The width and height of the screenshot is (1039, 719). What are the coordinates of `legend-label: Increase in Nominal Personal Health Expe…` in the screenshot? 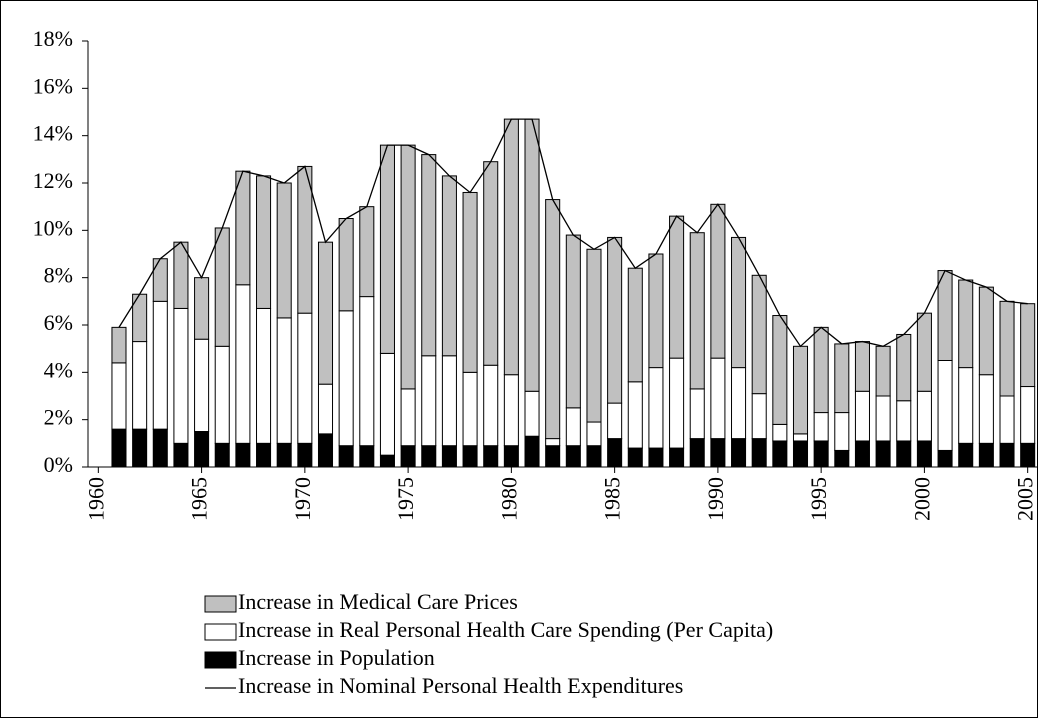 It's located at (460, 685).